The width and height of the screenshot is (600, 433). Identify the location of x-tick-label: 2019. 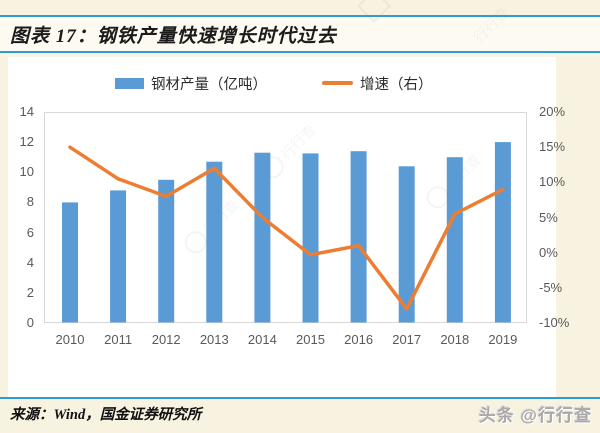
(503, 339).